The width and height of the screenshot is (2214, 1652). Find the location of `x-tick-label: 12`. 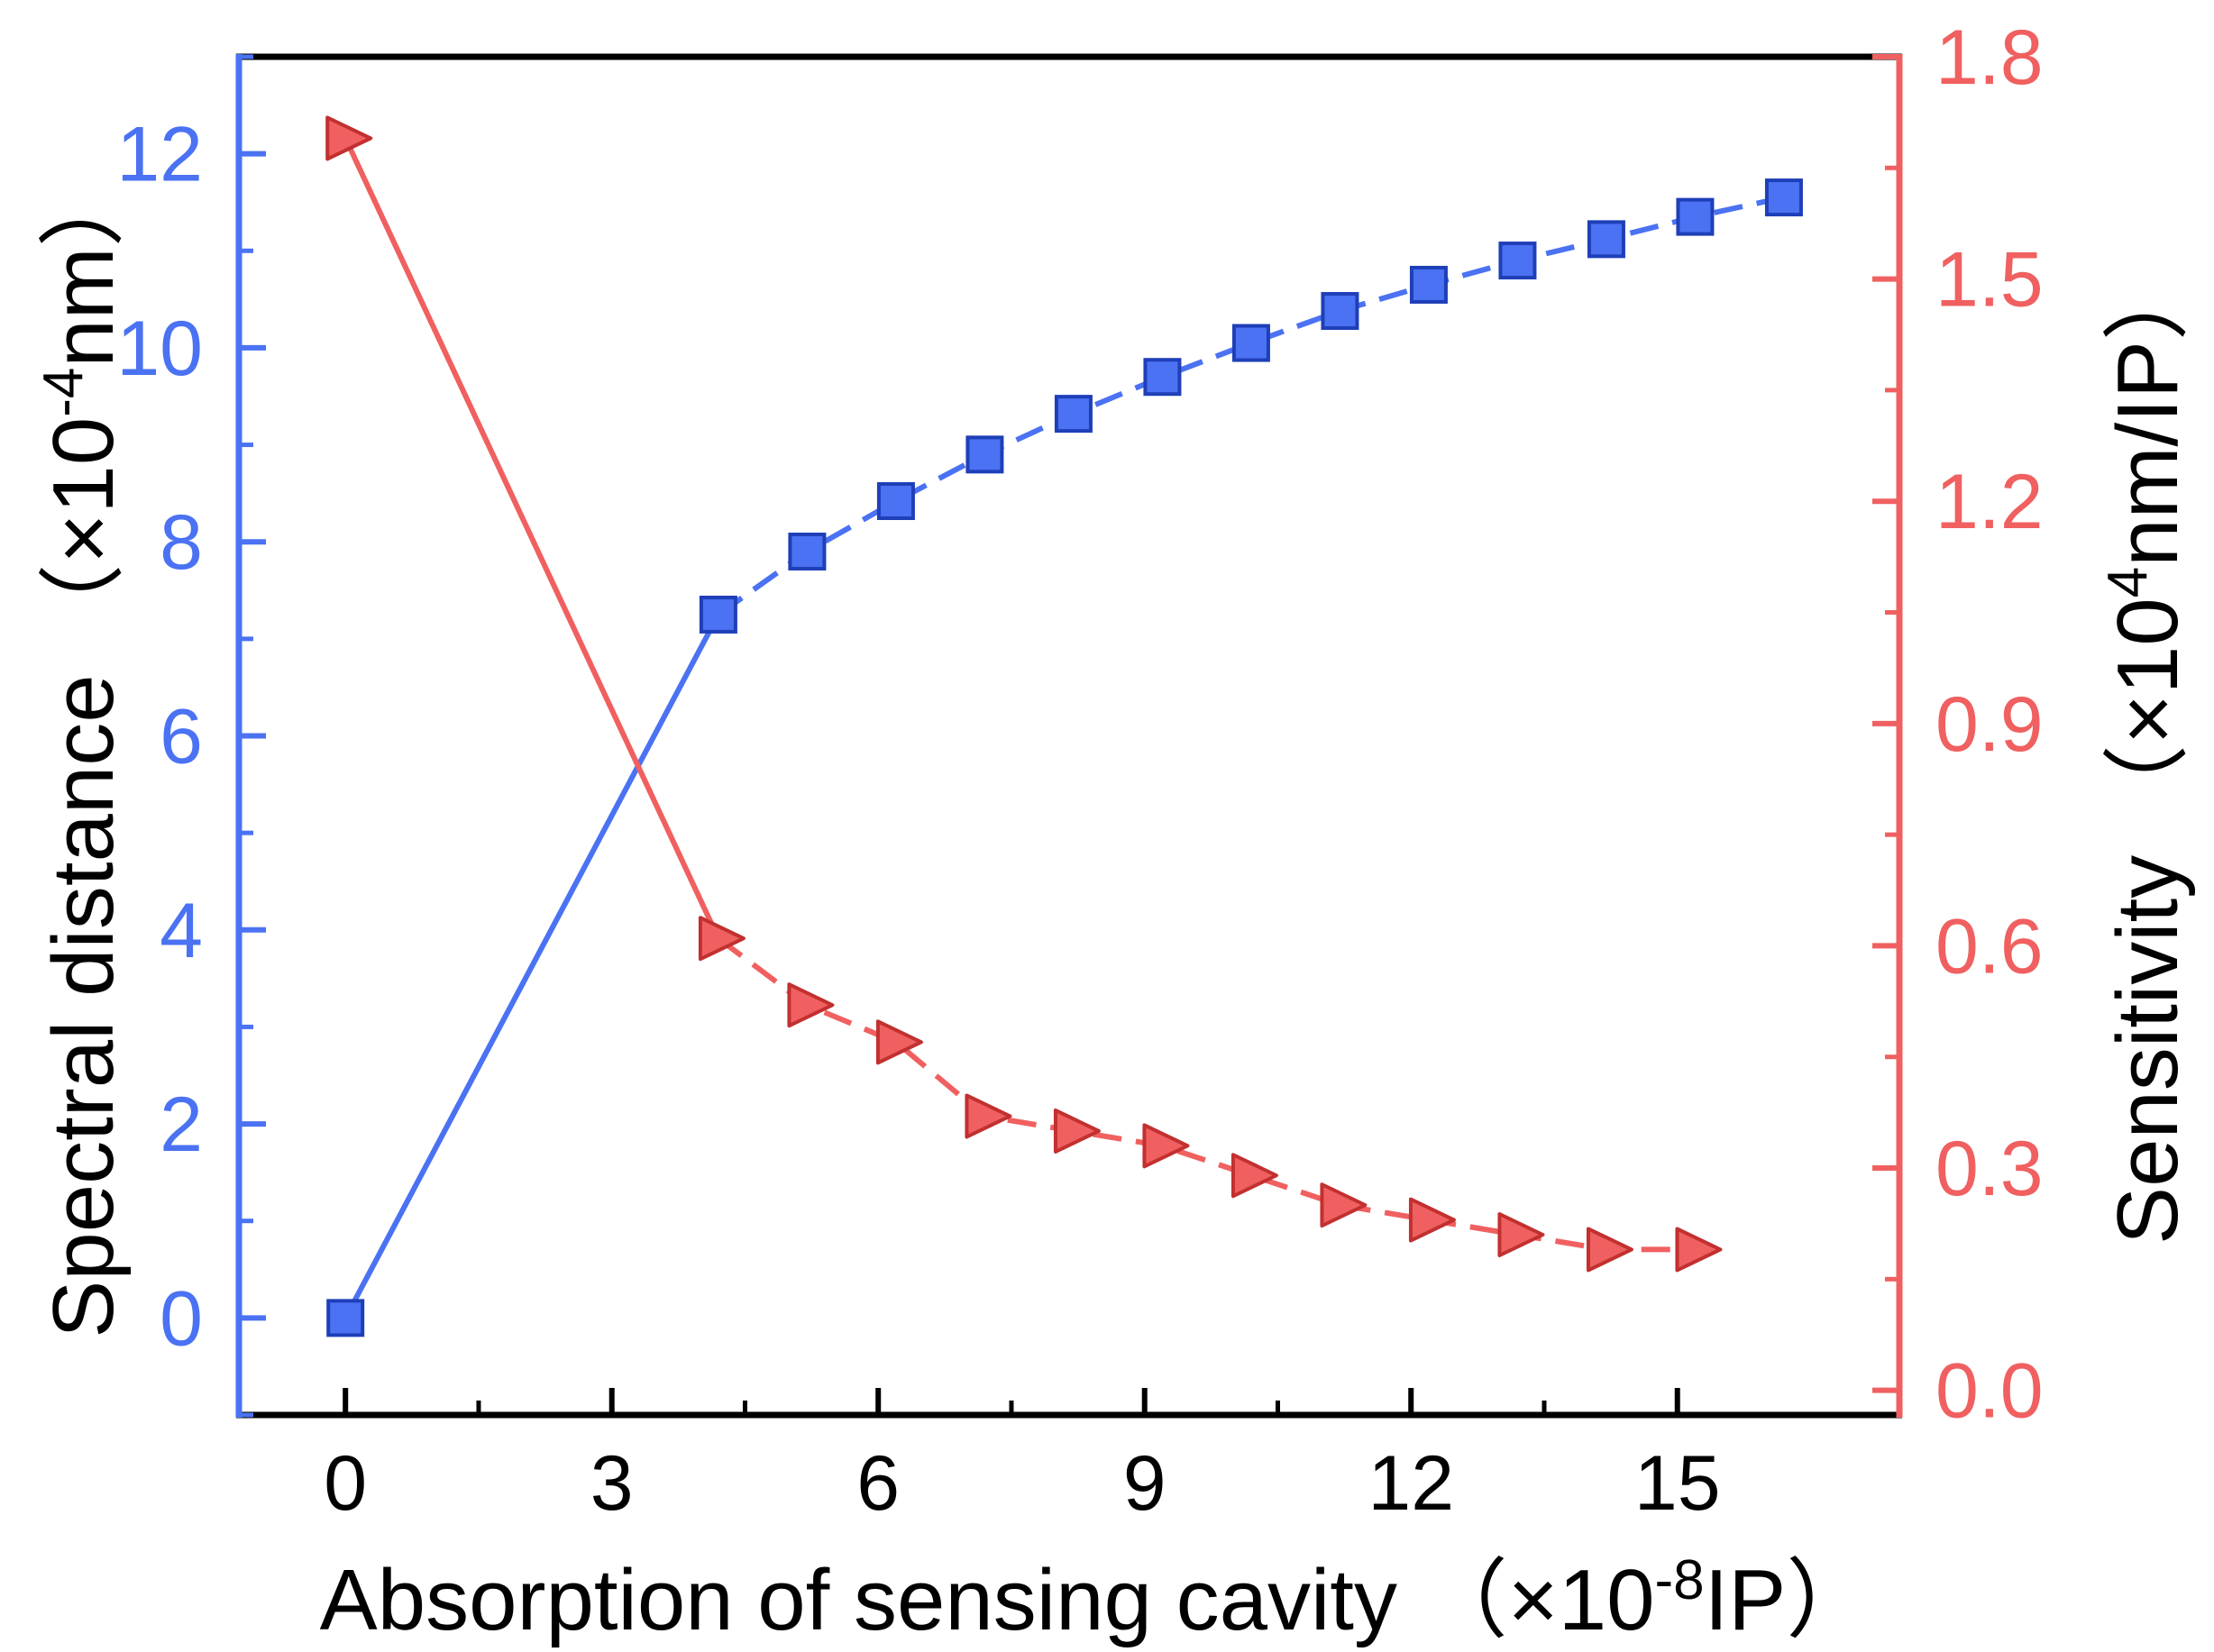

x-tick-label: 12 is located at coordinates (1411, 1484).